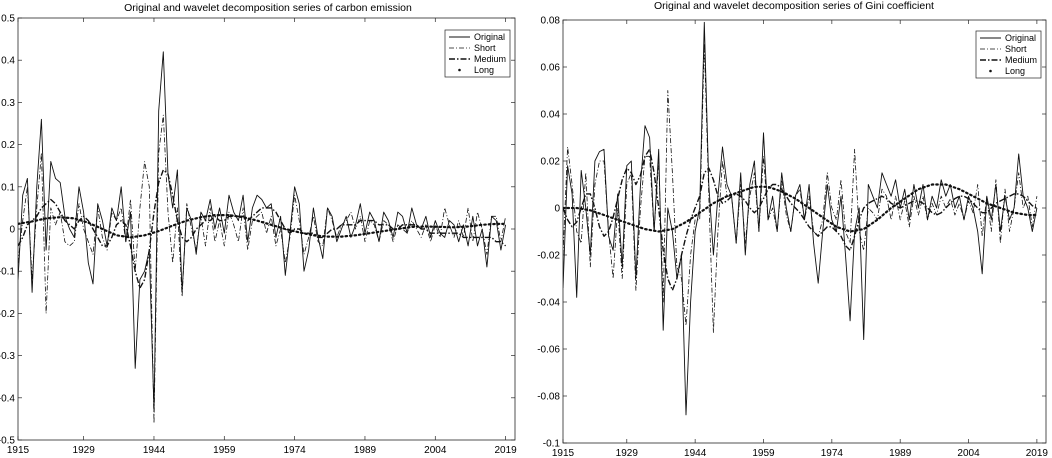 This screenshot has height=458, width=1052. Describe the element at coordinates (548, 350) in the screenshot. I see `y-tick-label: -0.06` at that location.